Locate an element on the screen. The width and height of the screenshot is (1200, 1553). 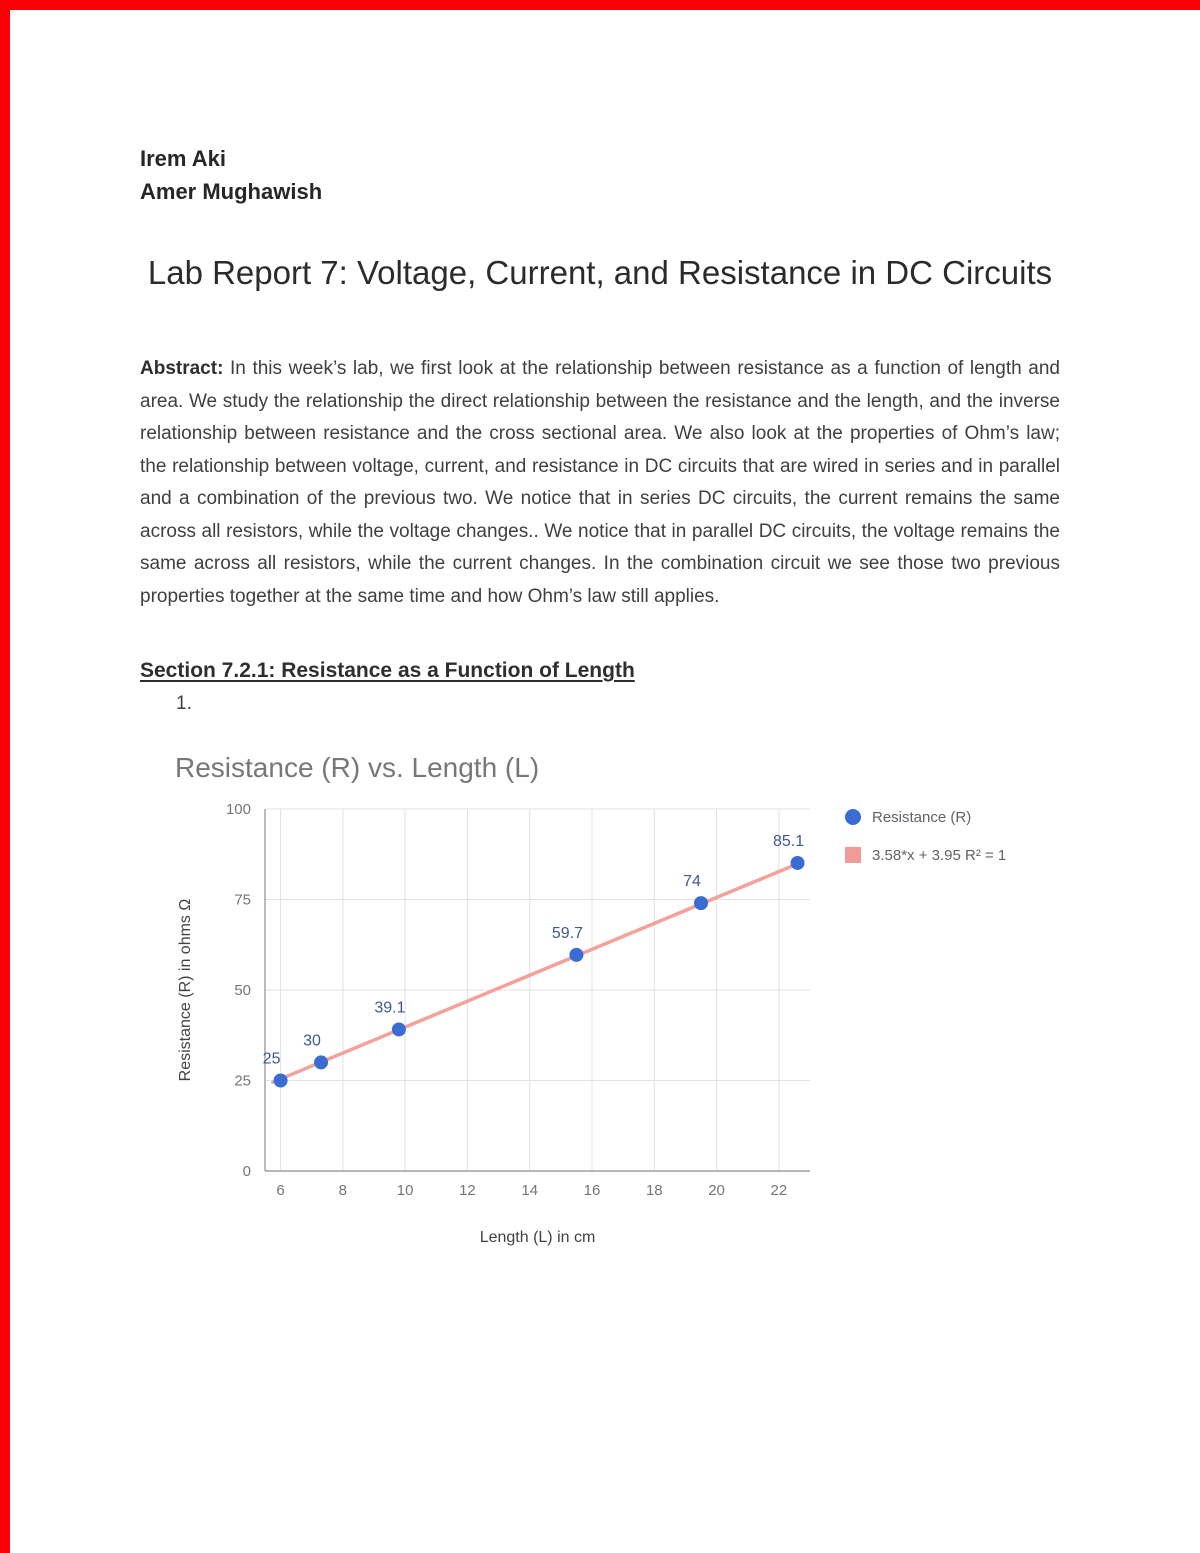
y-tick-label: 100 is located at coordinates (238, 809).